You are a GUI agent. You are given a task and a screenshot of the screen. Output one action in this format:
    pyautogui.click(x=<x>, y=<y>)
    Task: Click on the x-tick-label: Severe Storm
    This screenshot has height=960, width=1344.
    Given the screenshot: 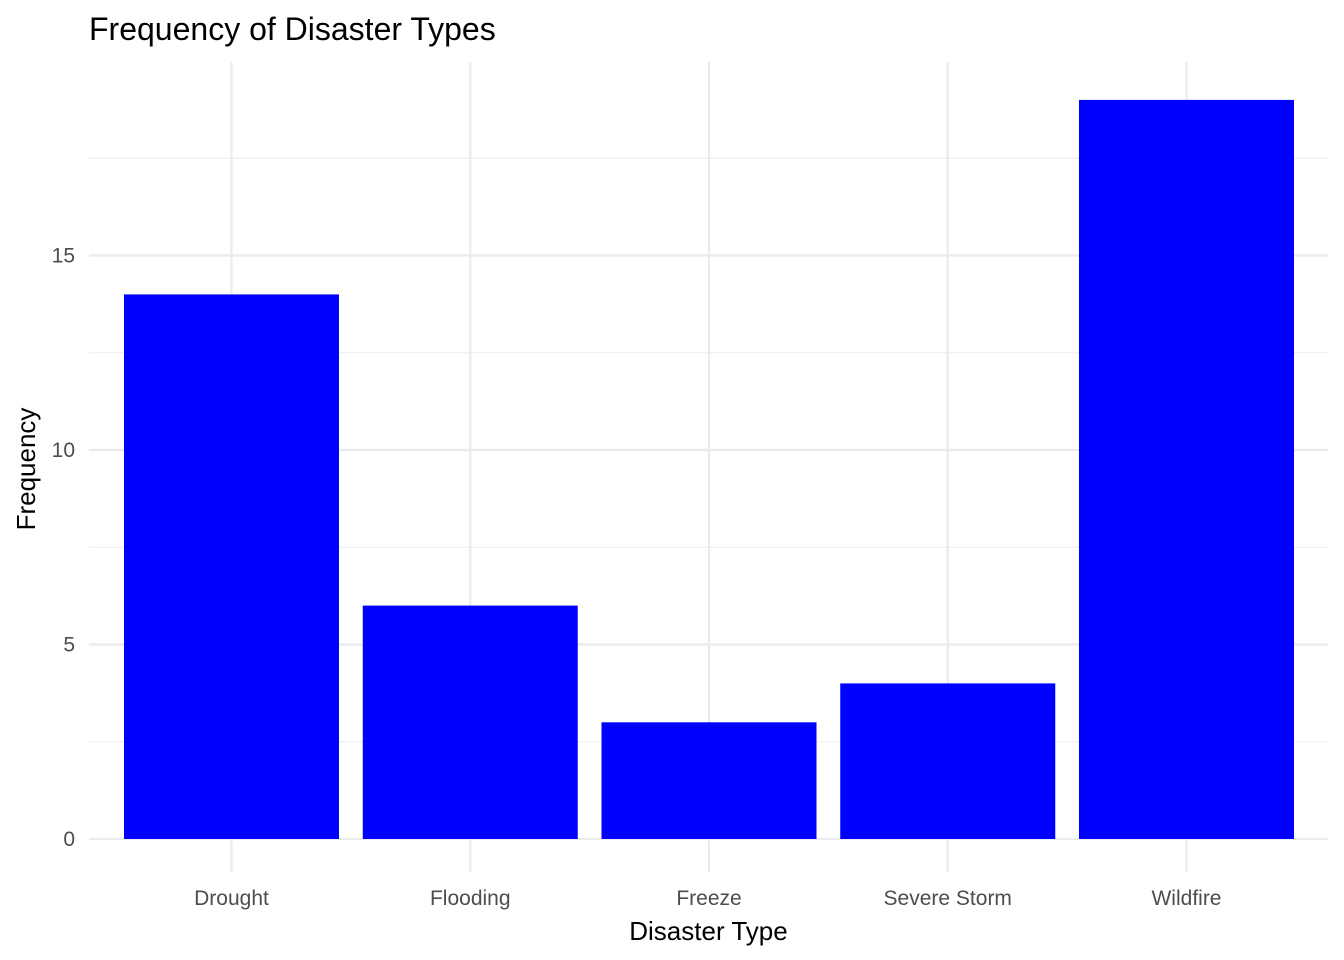 What is the action you would take?
    pyautogui.click(x=948, y=898)
    